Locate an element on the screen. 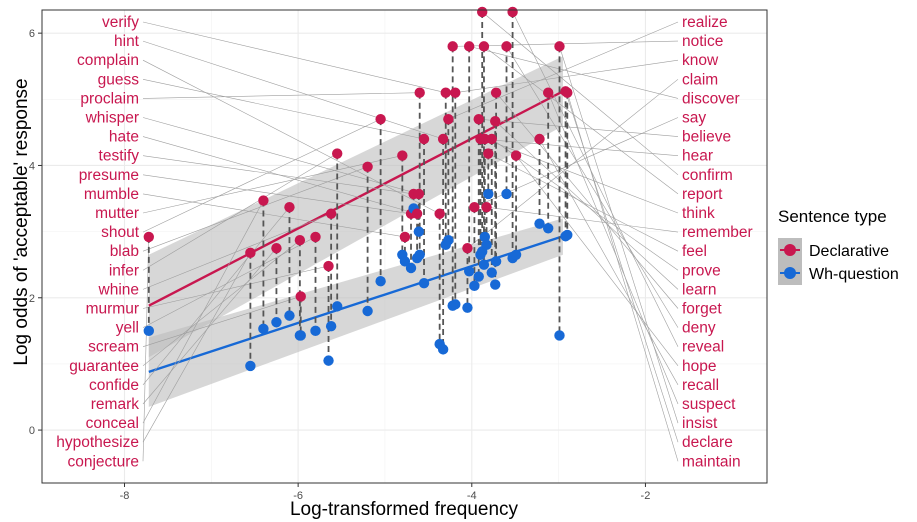  verb-label-right: believe is located at coordinates (706, 137).